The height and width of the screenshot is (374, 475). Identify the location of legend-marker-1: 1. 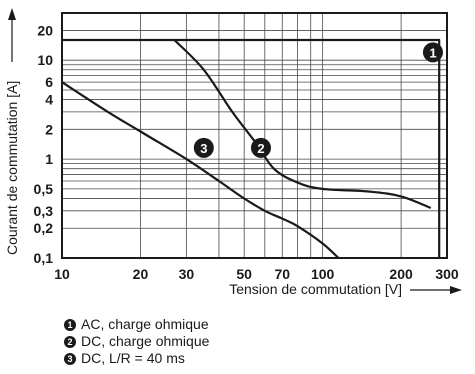
(70, 324).